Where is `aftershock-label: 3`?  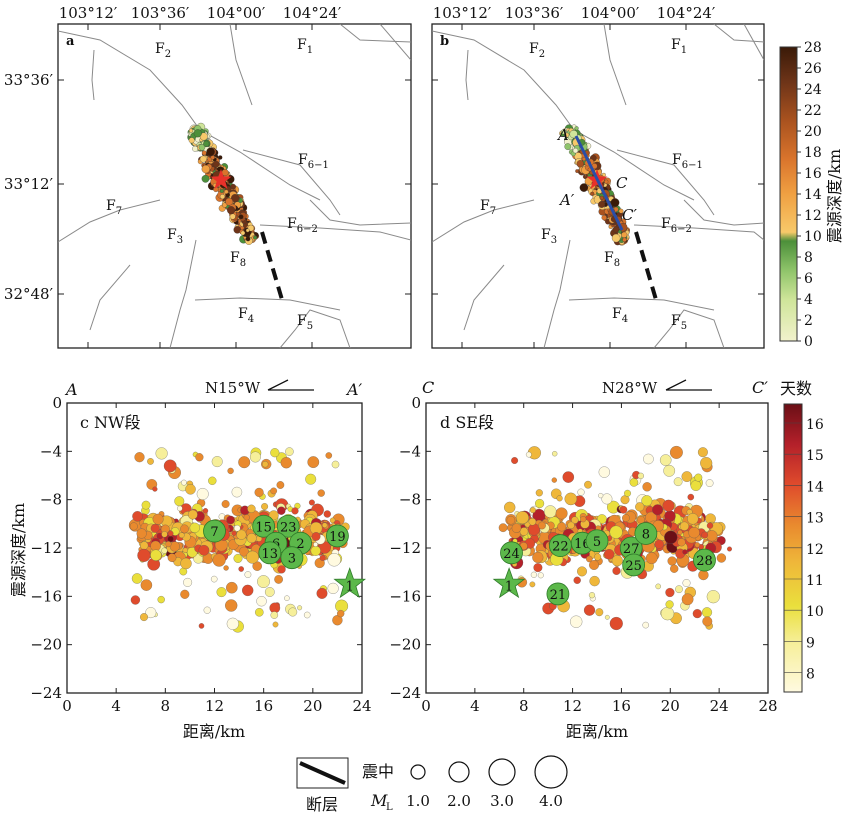
aftershock-label: 3 is located at coordinates (292, 559).